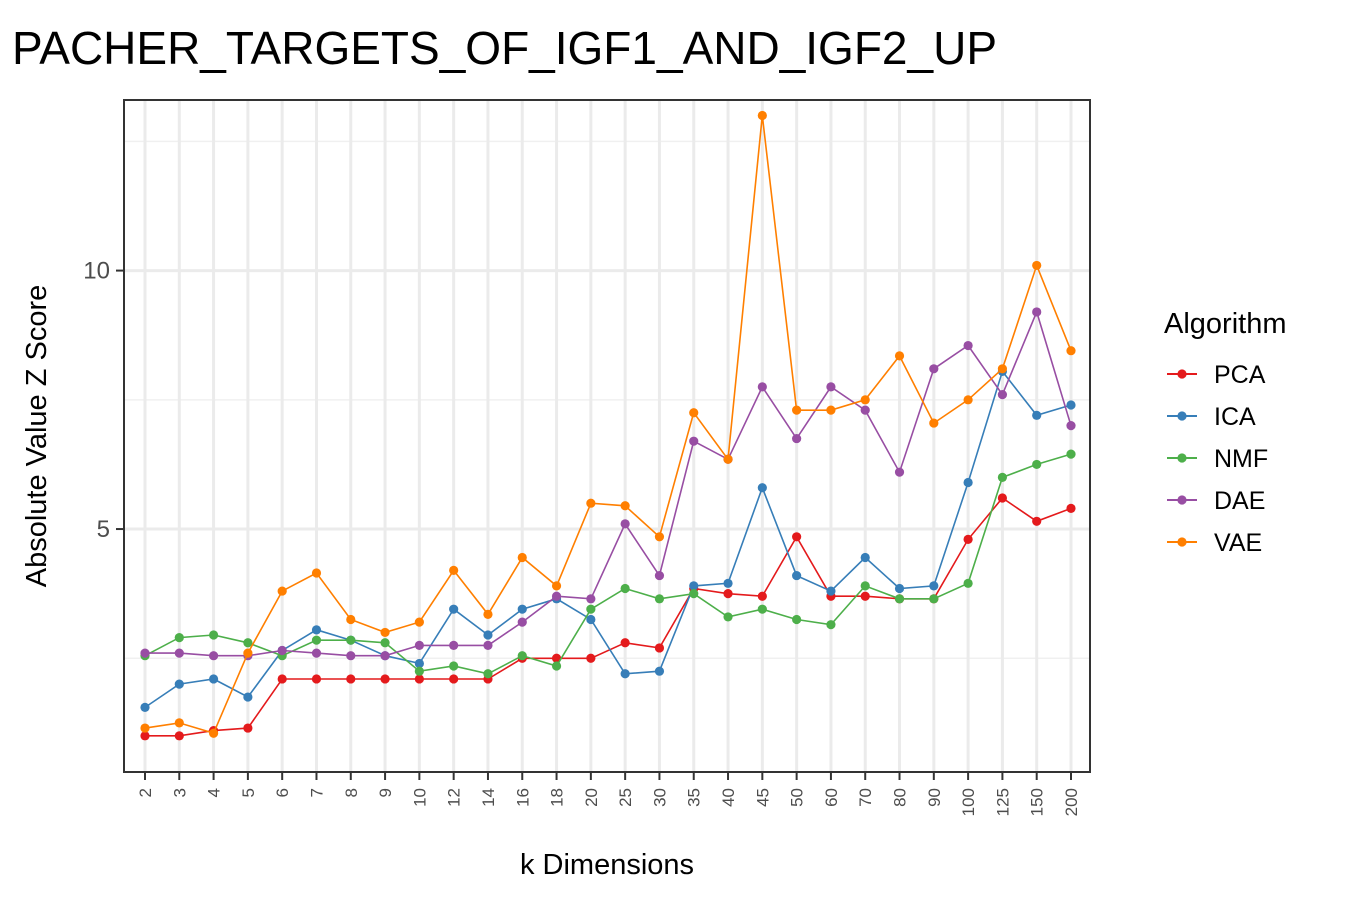 This screenshot has width=1350, height=905. What do you see at coordinates (96, 271) in the screenshot?
I see `y-tick-label: 10` at bounding box center [96, 271].